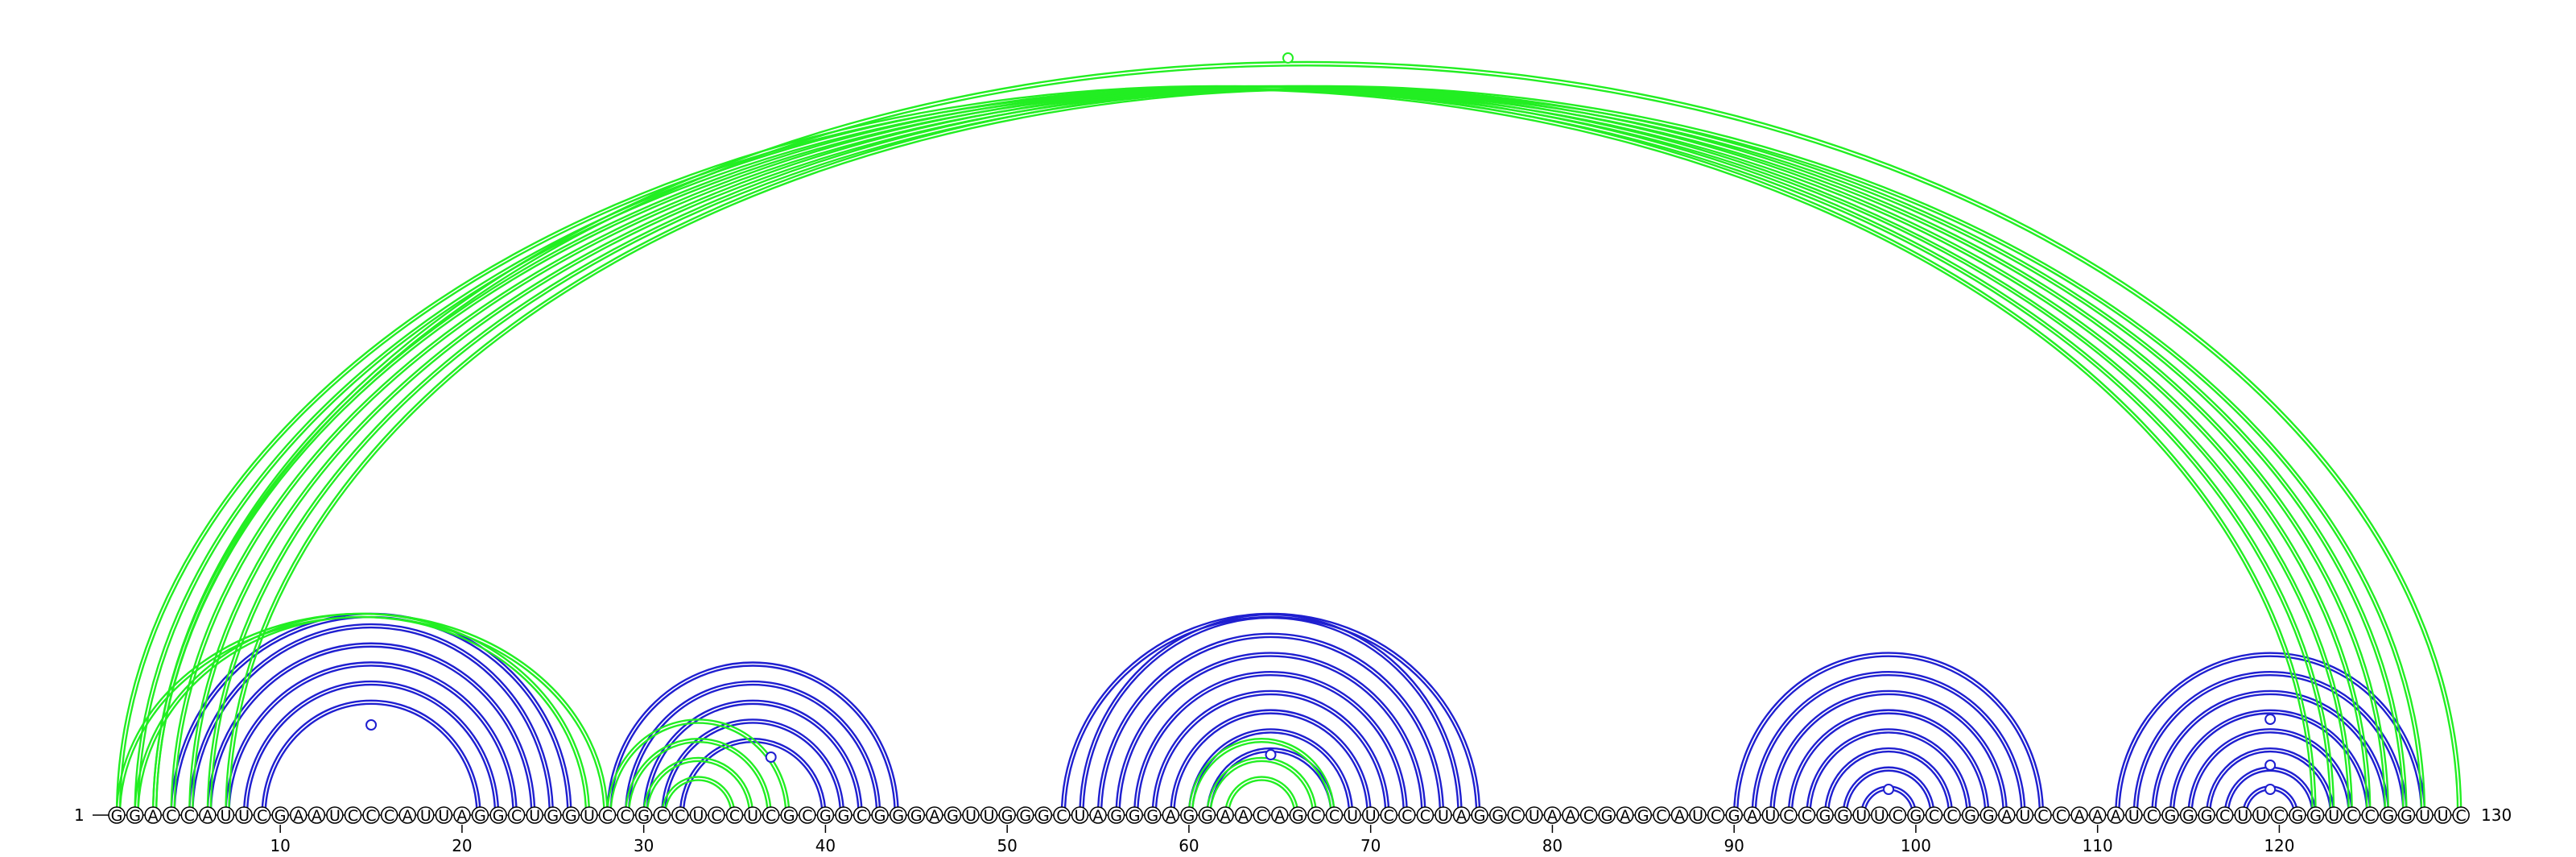  I want to click on tick-label: 50, so click(1007, 845).